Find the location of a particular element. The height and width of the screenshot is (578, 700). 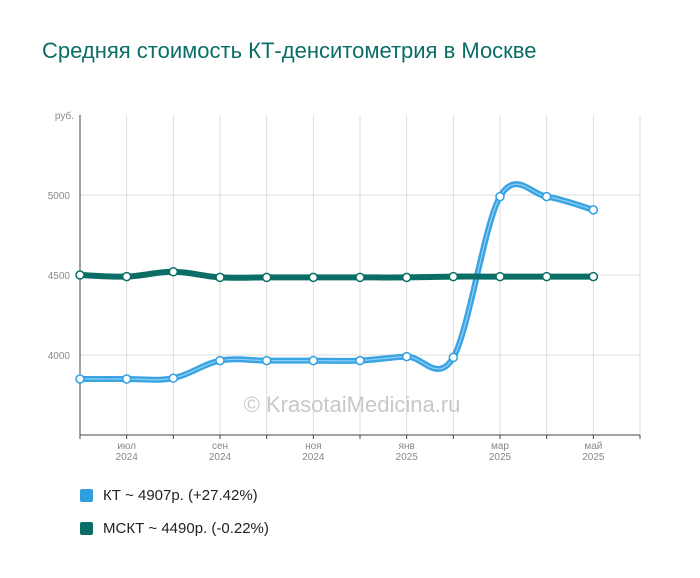

series-mskt is located at coordinates (337, 275).